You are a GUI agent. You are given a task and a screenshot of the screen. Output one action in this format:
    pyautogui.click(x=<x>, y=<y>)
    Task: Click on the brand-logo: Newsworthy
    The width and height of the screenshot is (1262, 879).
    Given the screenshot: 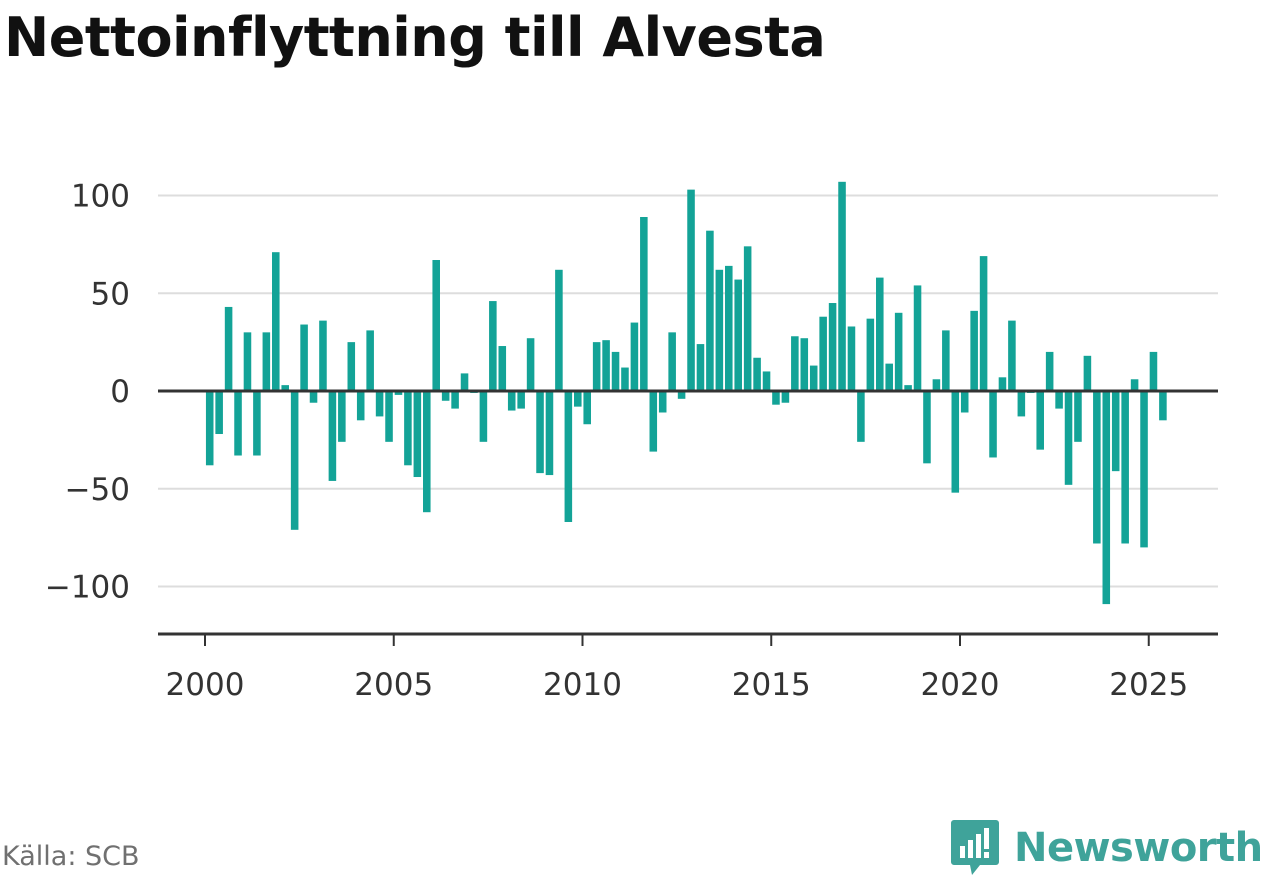 What is the action you would take?
    pyautogui.click(x=1106, y=848)
    